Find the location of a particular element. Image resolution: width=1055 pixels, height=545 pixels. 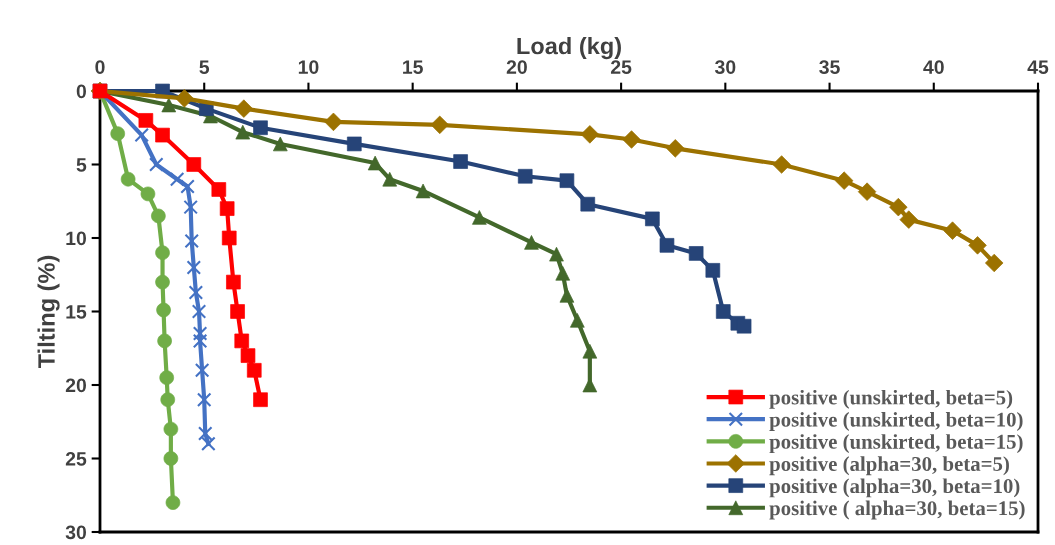

x-axis-title: Load (kg) is located at coordinates (569, 48).